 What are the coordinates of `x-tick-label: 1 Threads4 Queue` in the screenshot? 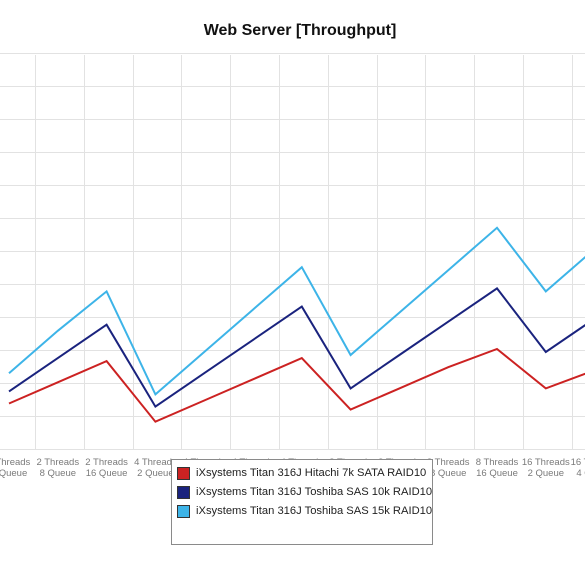 It's located at (15, 468).